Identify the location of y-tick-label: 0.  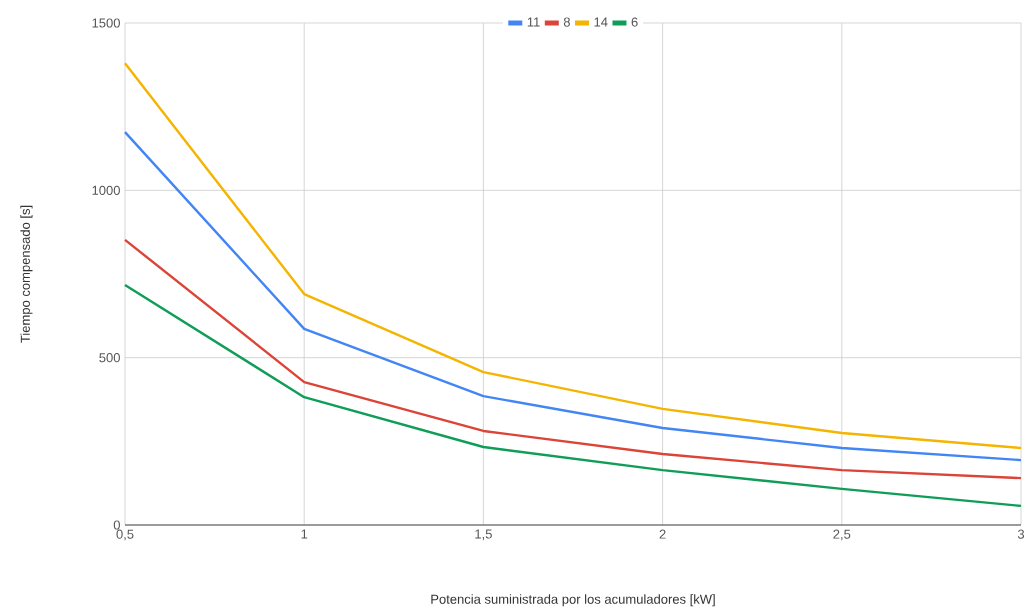
(116, 525).